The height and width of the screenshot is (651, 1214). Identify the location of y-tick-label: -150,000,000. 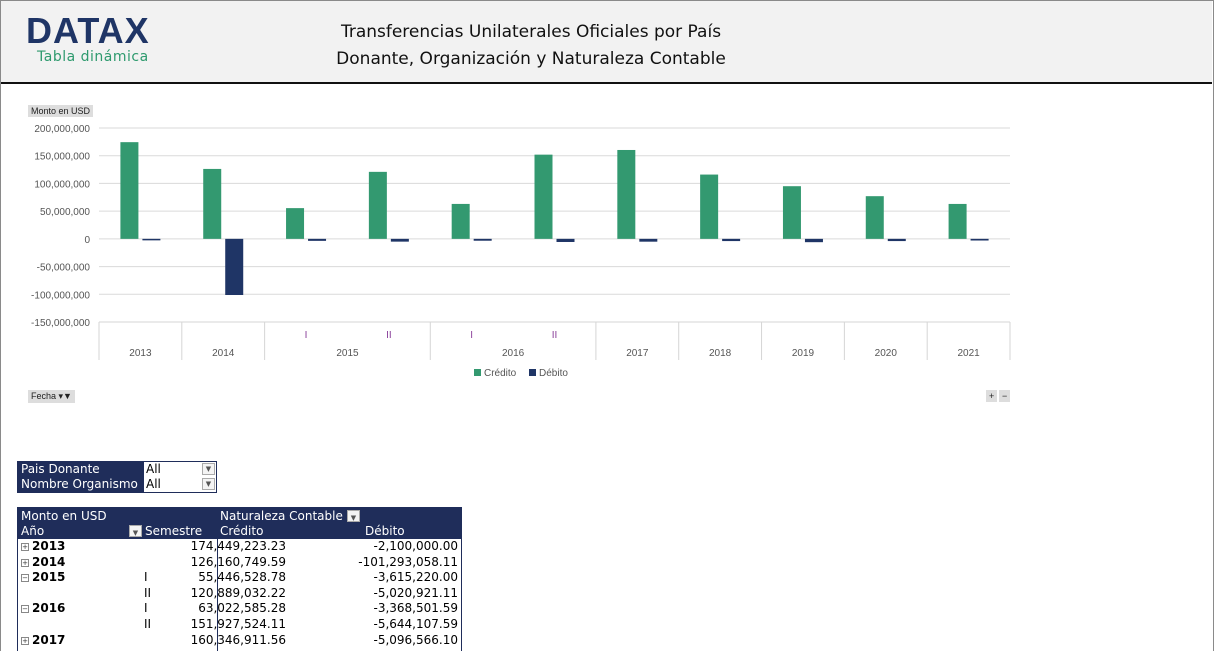
(60, 323).